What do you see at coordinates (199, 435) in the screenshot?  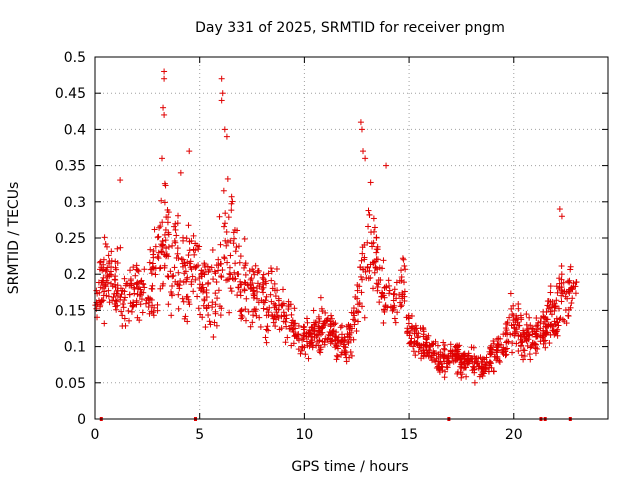 I see `x-tick-label: 5` at bounding box center [199, 435].